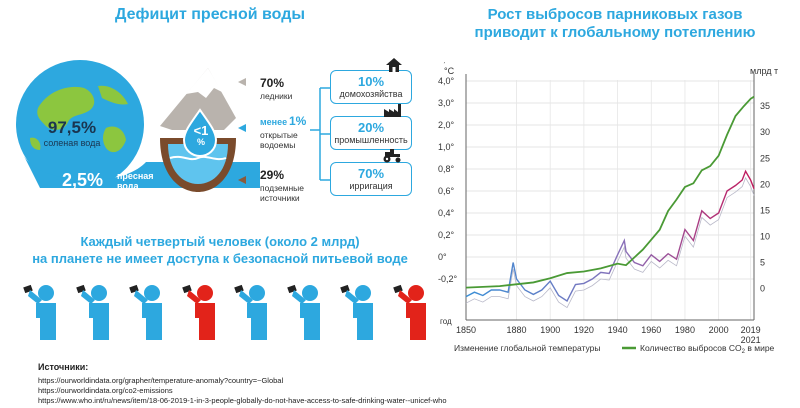 This screenshot has height=408, width=800. What do you see at coordinates (446, 147) in the screenshot?
I see `y-left-tick-label: 1,0°` at bounding box center [446, 147].